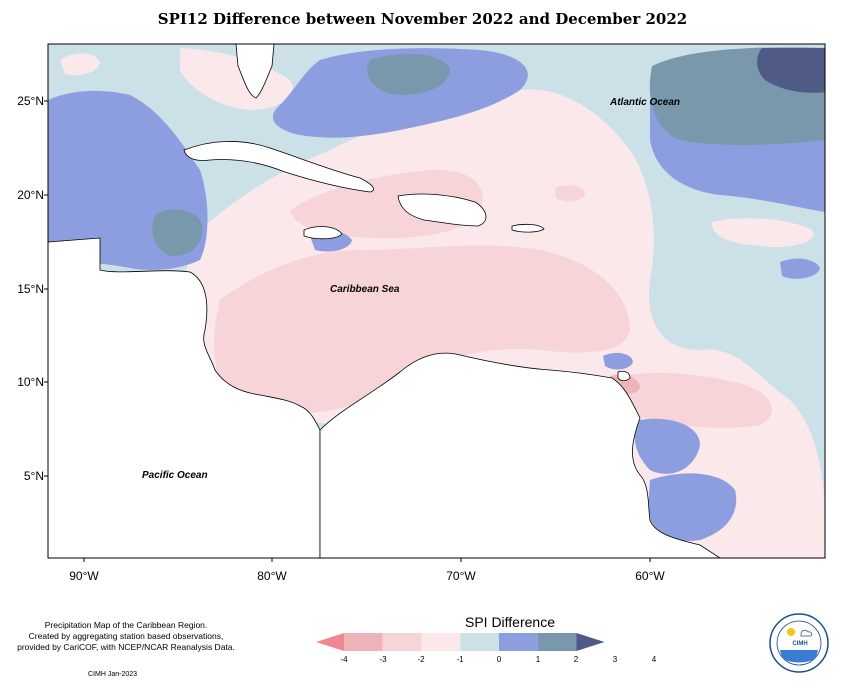 The image size is (845, 684). I want to click on legend-tick: 0, so click(499, 659).